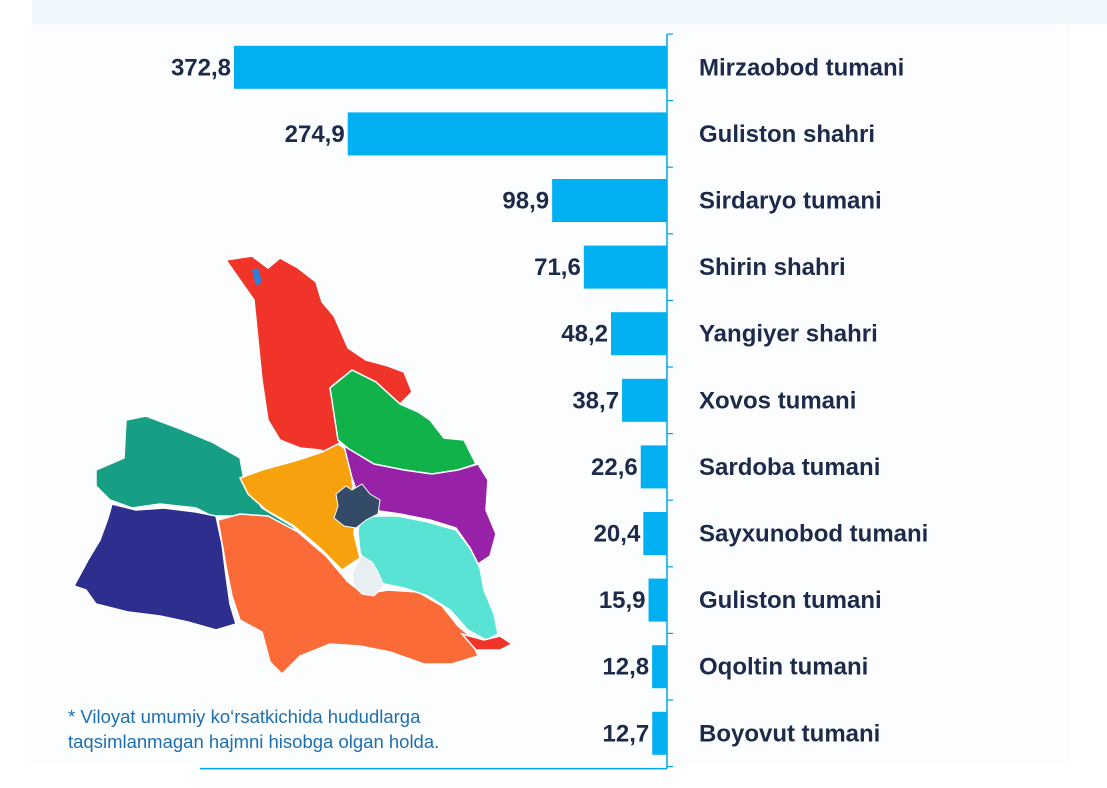  Describe the element at coordinates (790, 201) in the screenshot. I see `category-label: Sirdaryo tumani` at that location.